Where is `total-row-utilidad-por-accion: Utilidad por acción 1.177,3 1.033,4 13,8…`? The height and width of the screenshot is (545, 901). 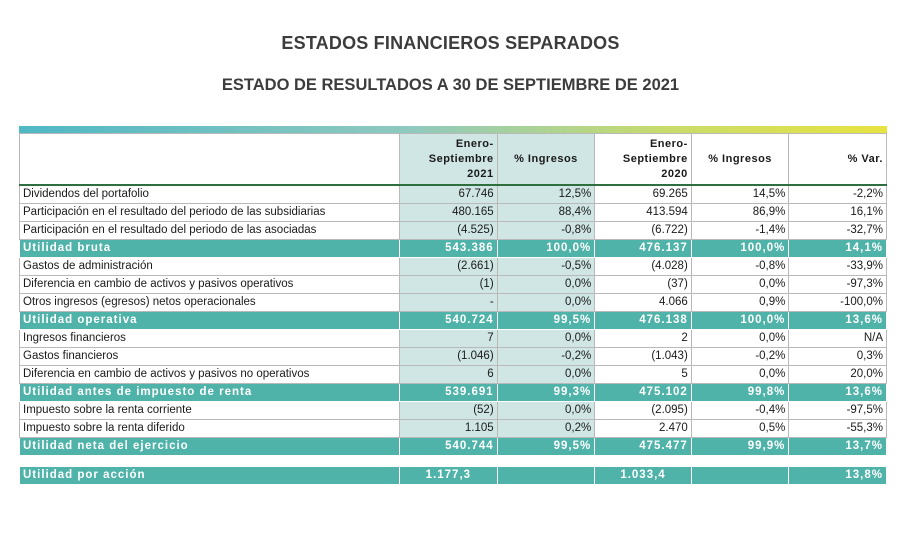
total-row-utilidad-por-accion: Utilidad por acción 1.177,3 1.033,4 13,8… is located at coordinates (452, 475).